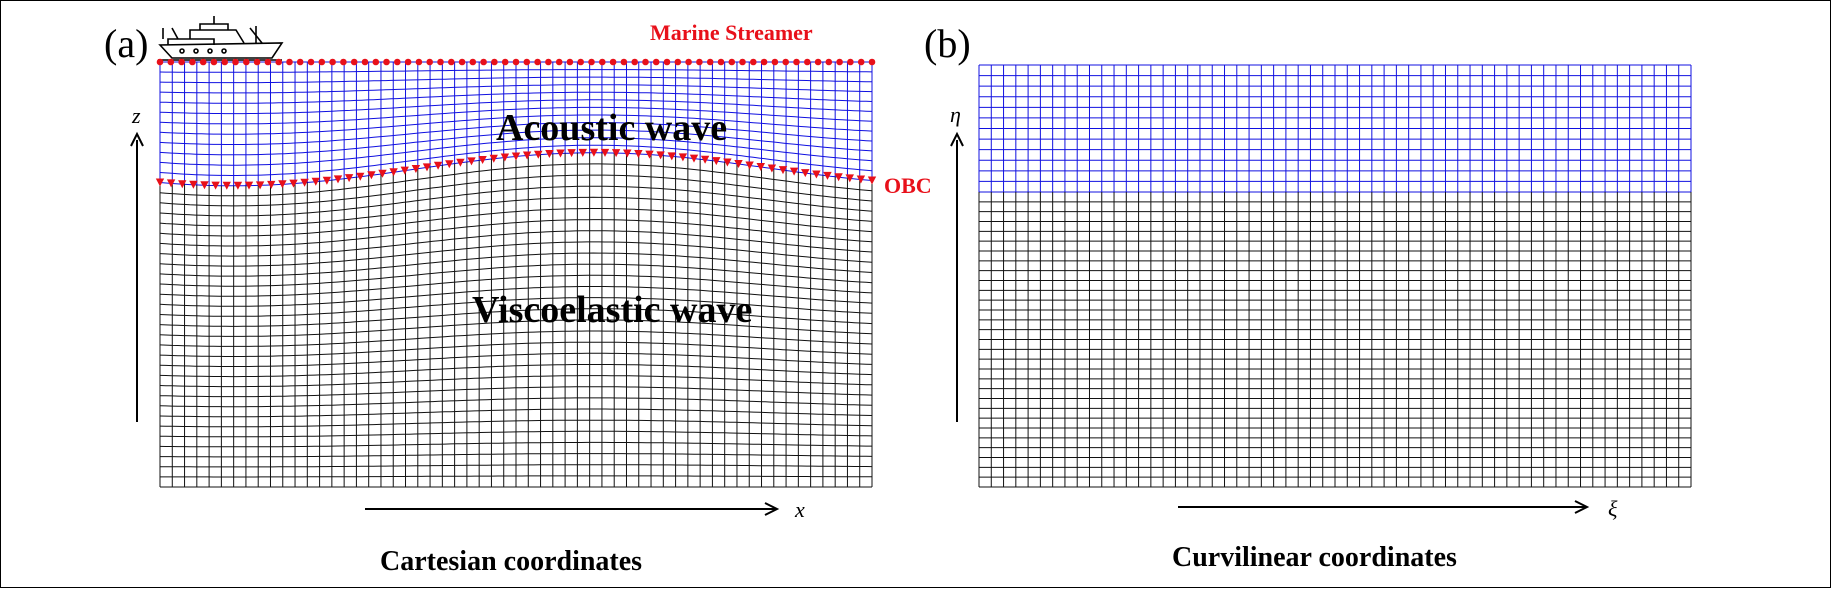 The image size is (1833, 600). What do you see at coordinates (612, 310) in the screenshot?
I see `viscoelastic-wave-label: Viscoelastic wave` at bounding box center [612, 310].